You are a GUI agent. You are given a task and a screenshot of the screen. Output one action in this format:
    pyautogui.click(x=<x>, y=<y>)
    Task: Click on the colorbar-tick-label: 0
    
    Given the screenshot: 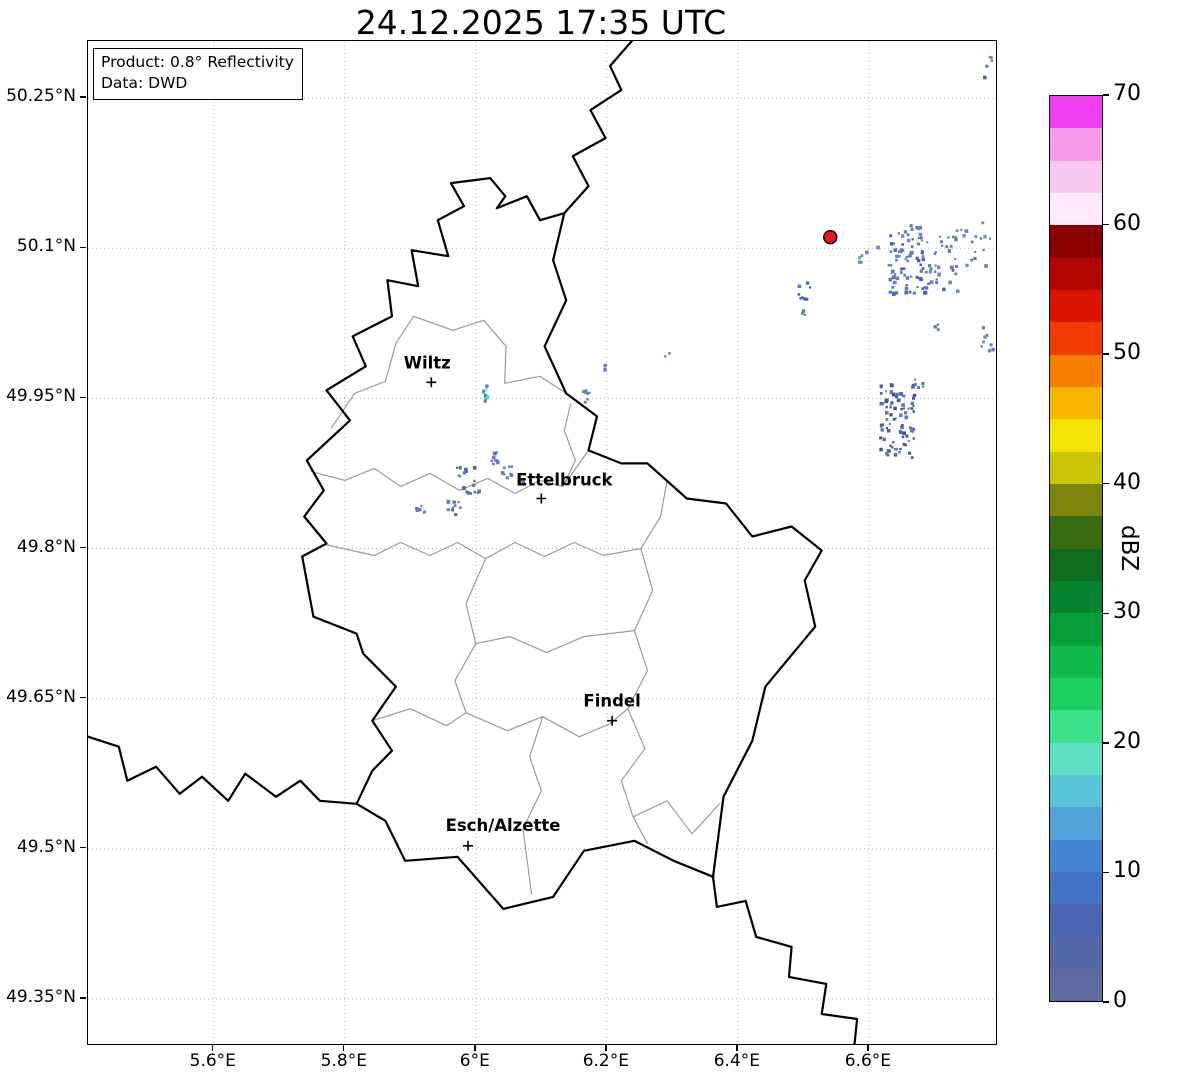 What is the action you would take?
    pyautogui.click(x=1120, y=1000)
    